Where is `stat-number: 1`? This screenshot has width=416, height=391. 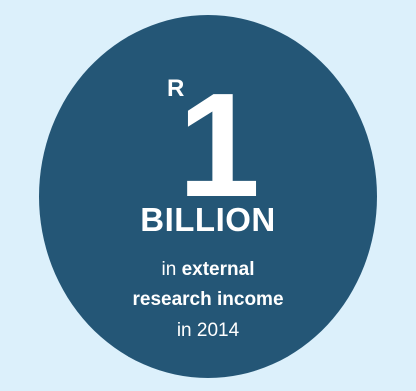 stat-number: 1 is located at coordinates (218, 145).